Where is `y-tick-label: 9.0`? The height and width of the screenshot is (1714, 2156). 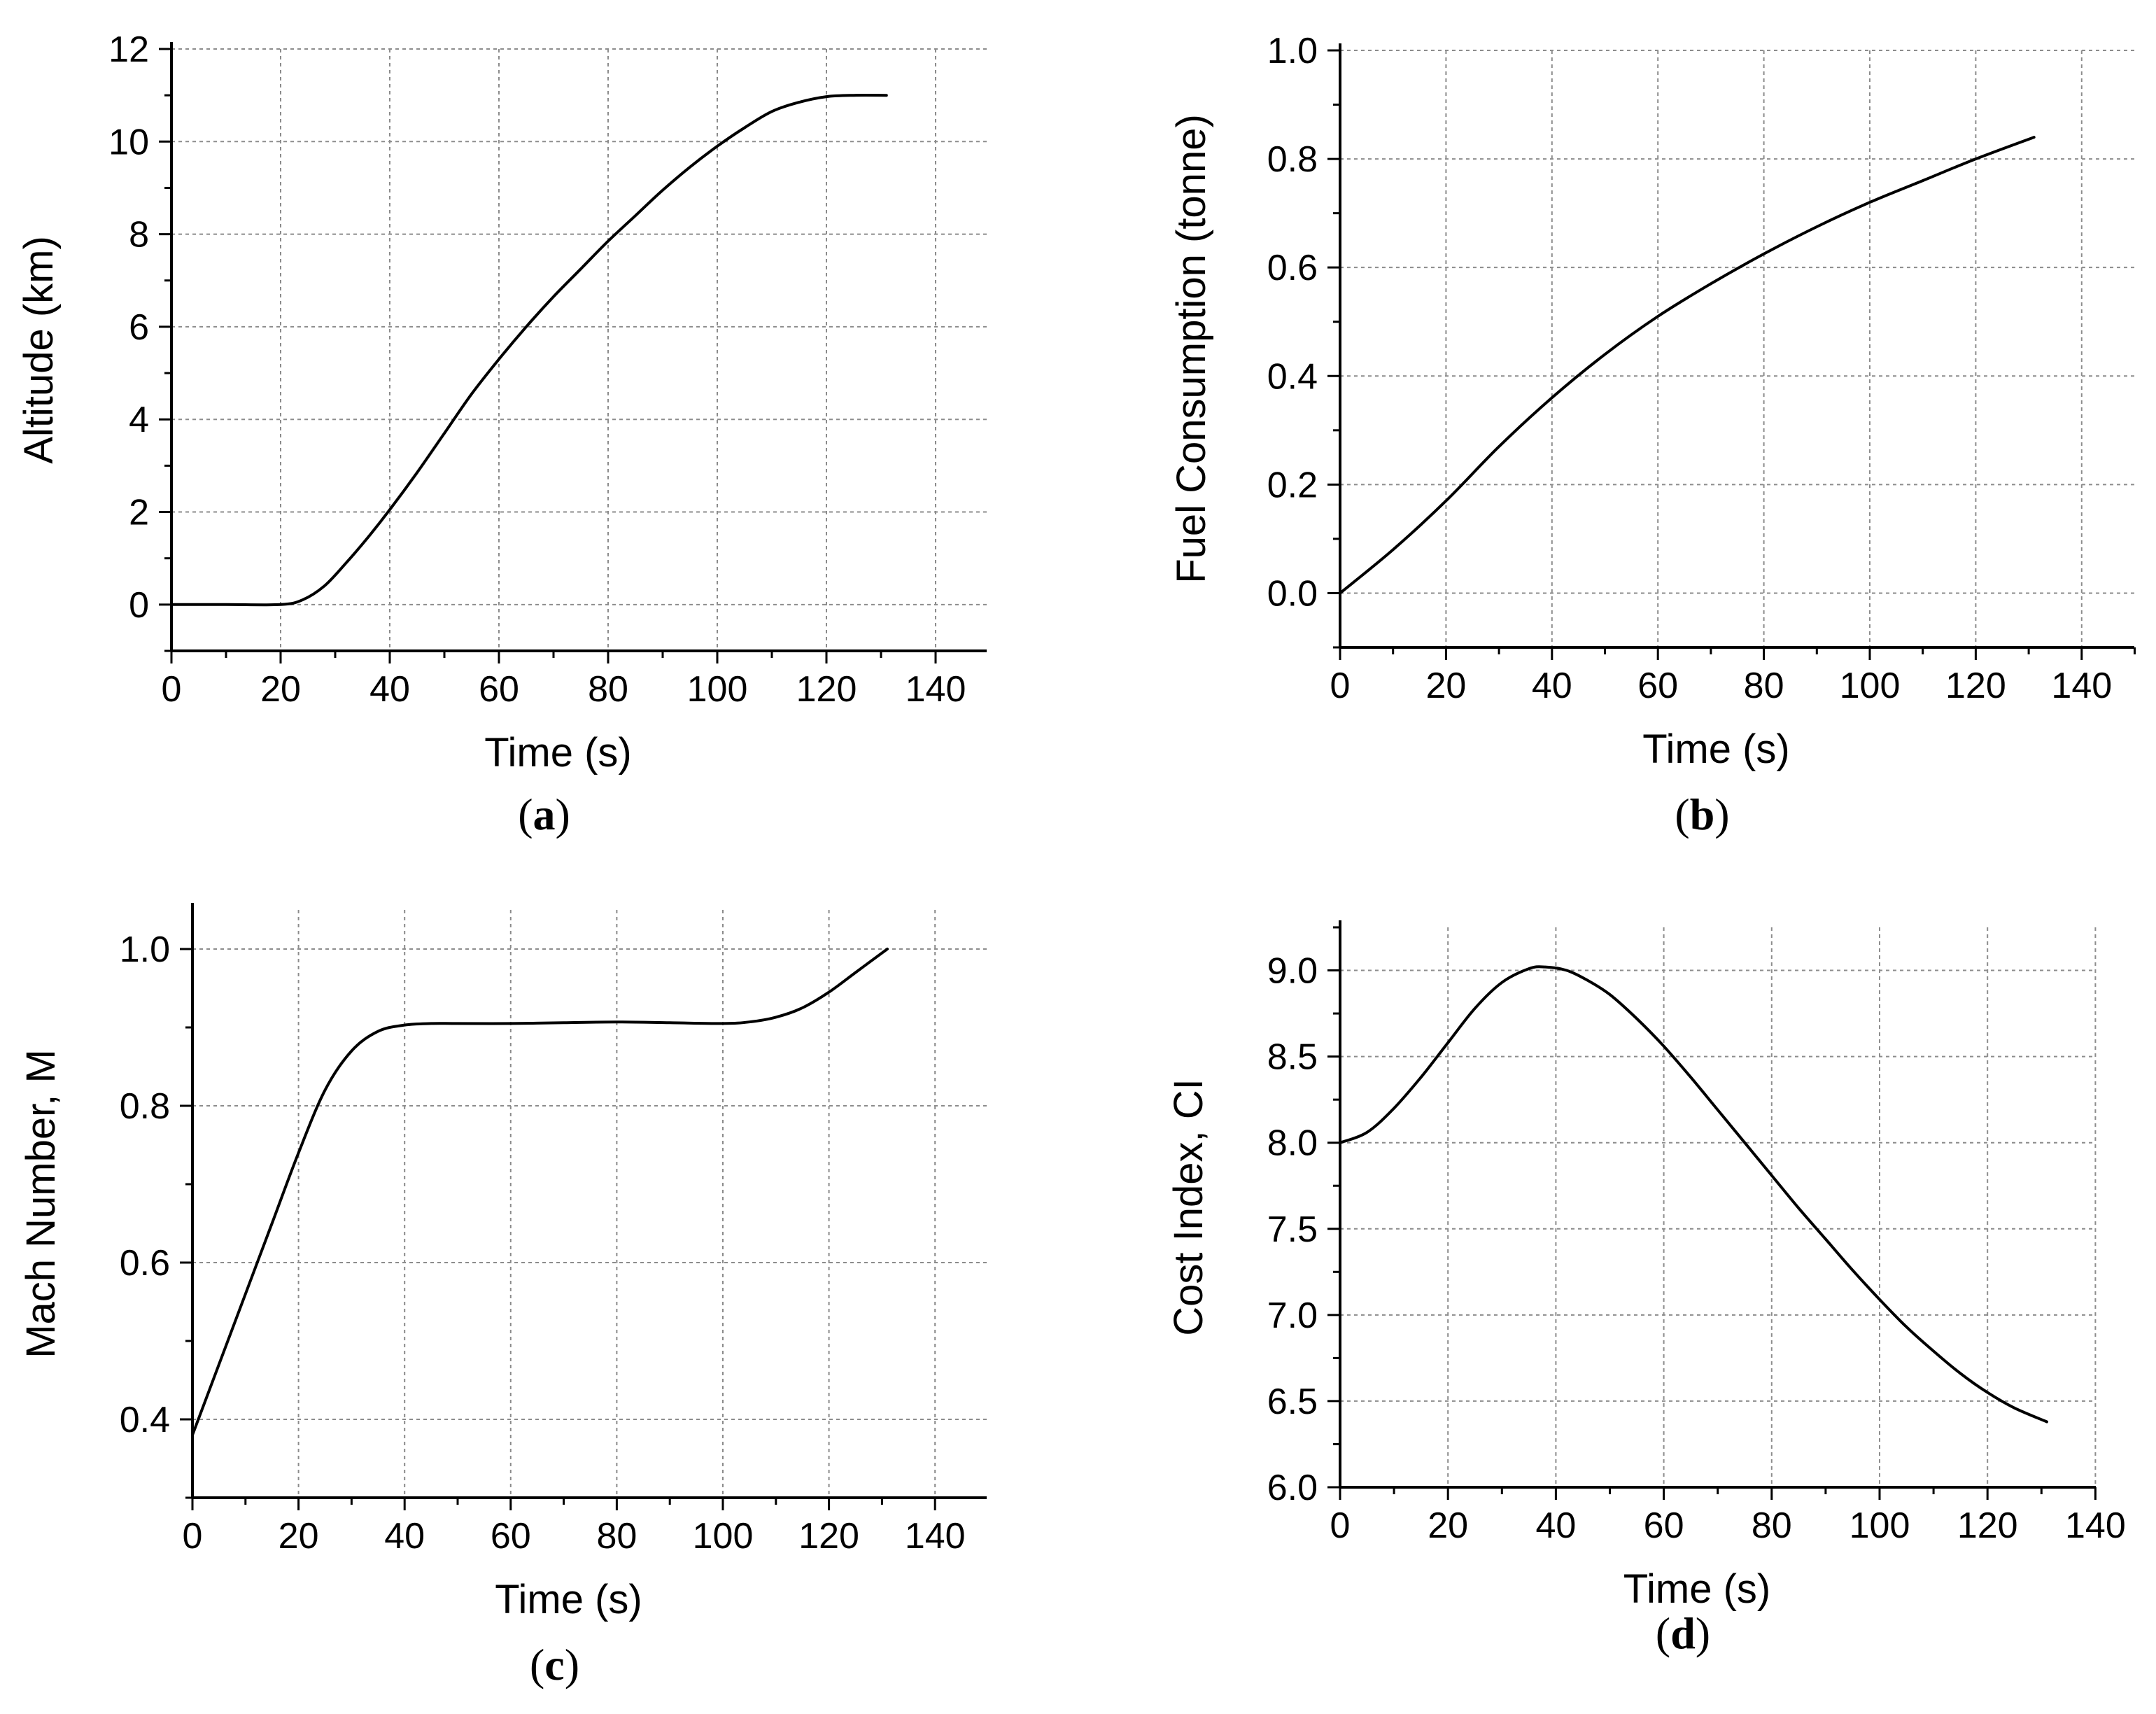
y-tick-label: 9.0 is located at coordinates (1292, 971).